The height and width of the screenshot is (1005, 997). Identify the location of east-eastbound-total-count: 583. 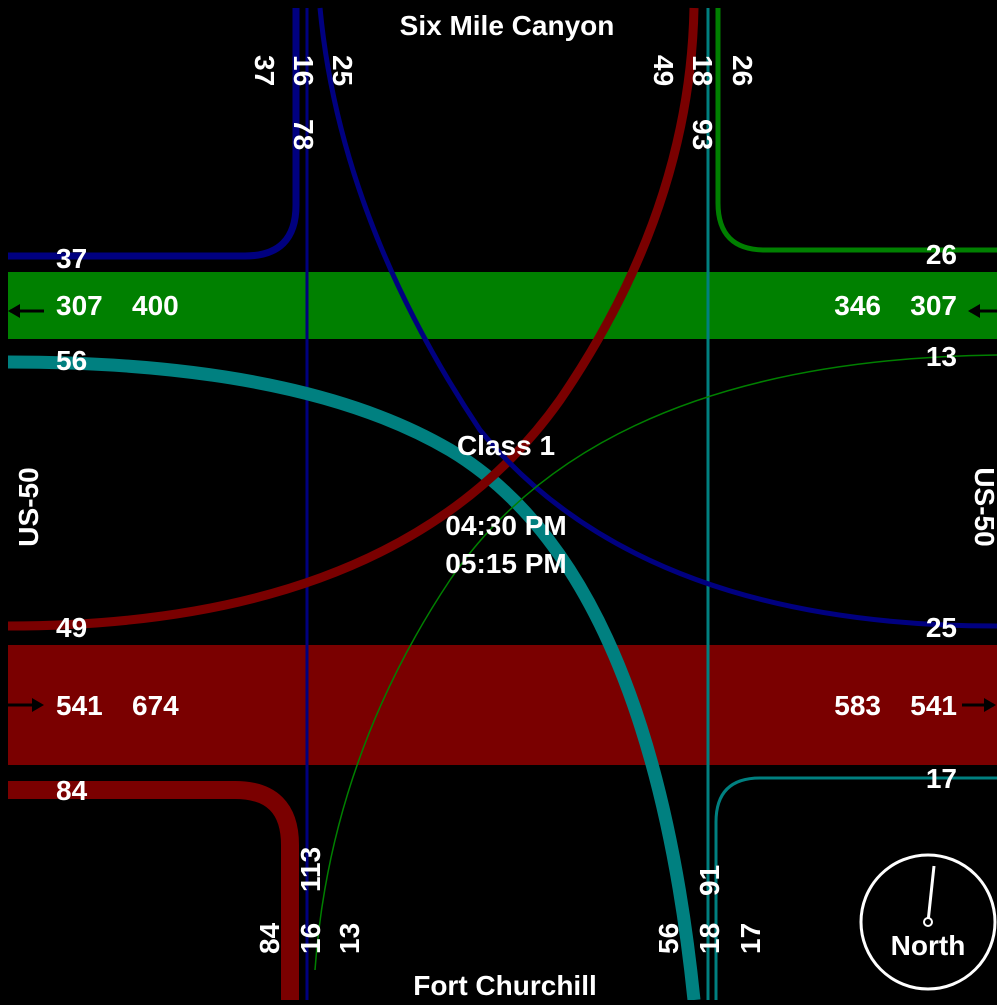
(857, 705).